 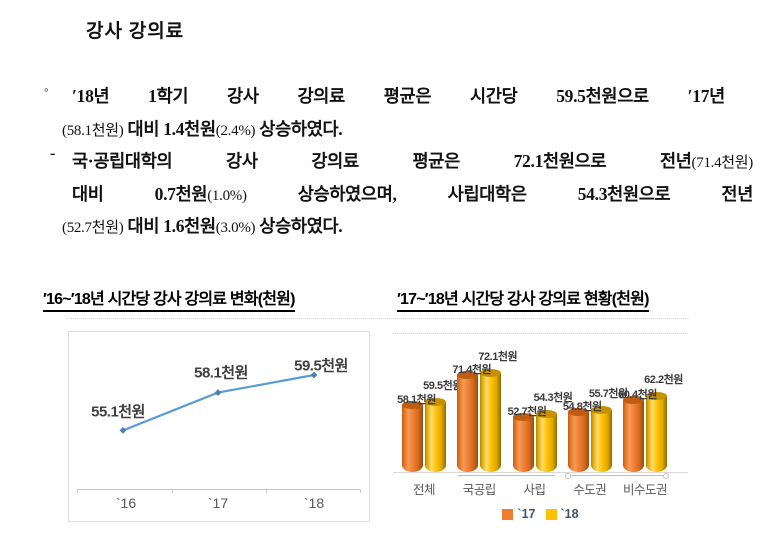 I want to click on text-run: (2.4%), so click(x=235, y=130).